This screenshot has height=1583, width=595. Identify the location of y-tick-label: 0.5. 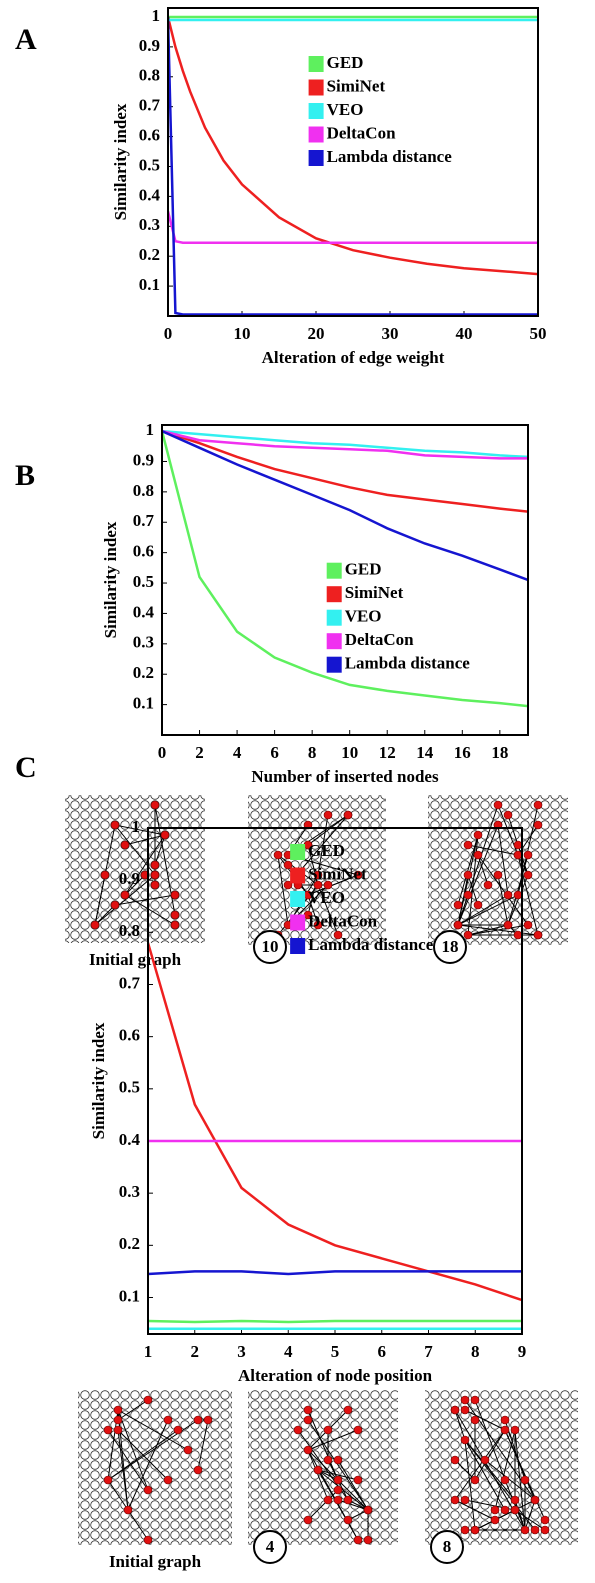
(143, 581).